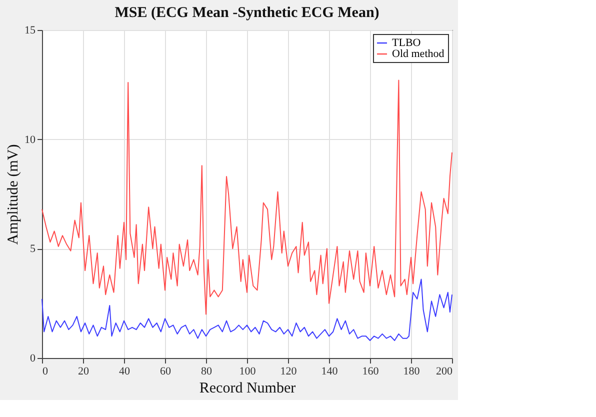  I want to click on line-series, so click(247, 310).